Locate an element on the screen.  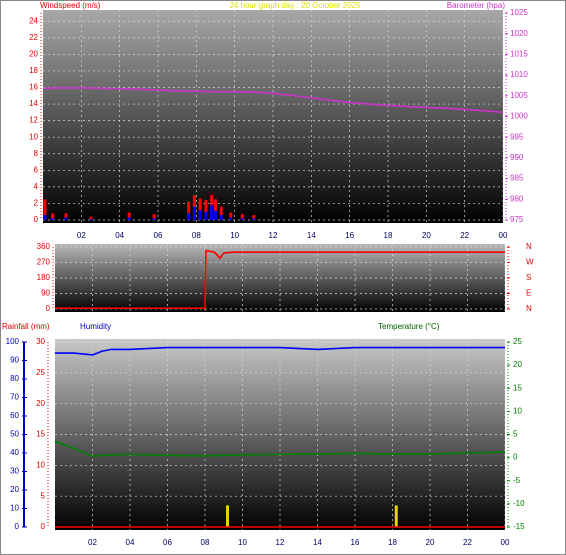
y2-tick-label: 990 is located at coordinates (517, 157).